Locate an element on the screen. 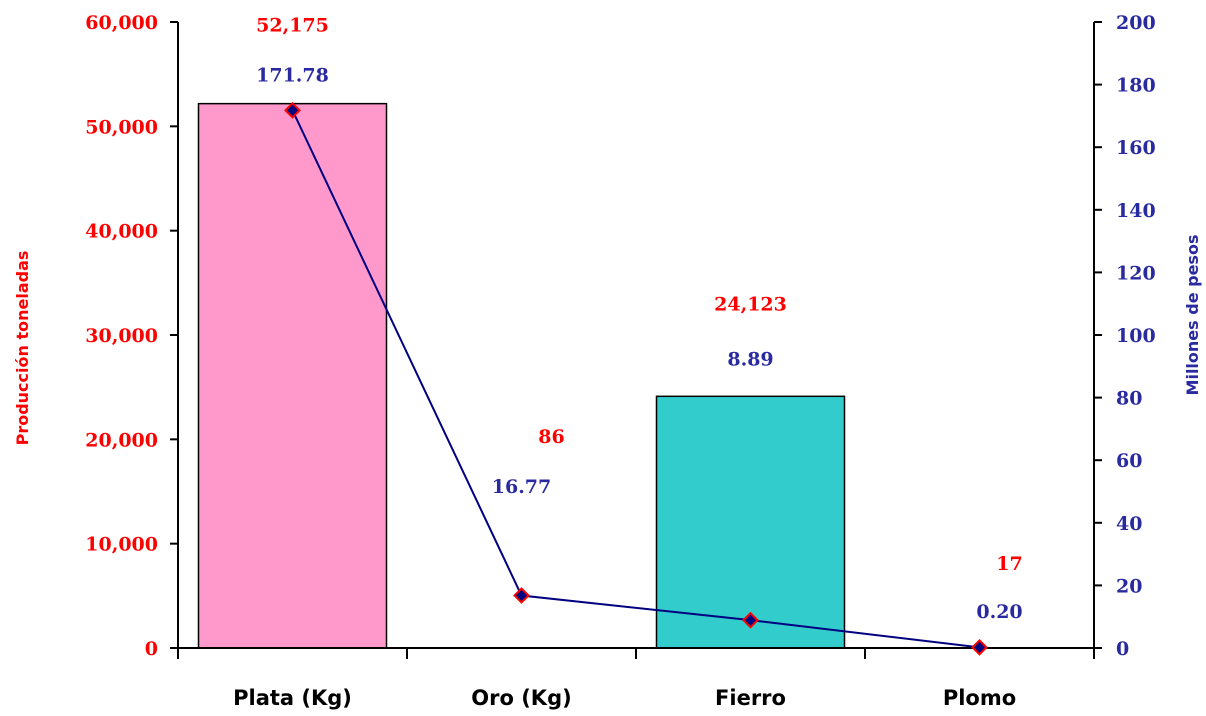 This screenshot has width=1206, height=716. y-tick-label-right-3: 60 is located at coordinates (1129, 461).